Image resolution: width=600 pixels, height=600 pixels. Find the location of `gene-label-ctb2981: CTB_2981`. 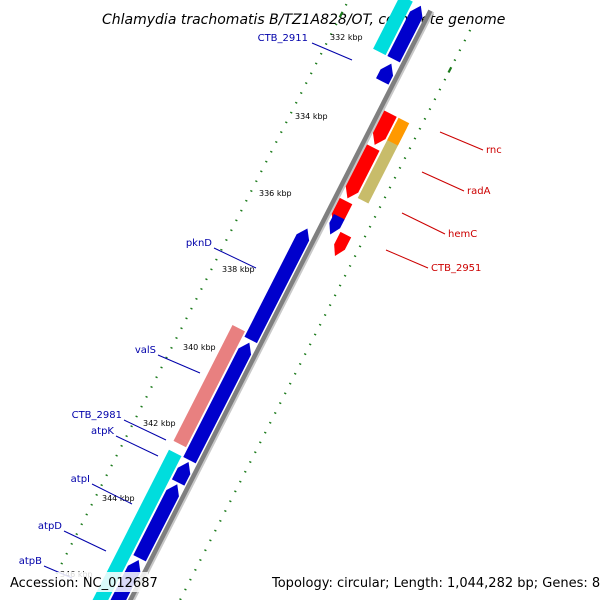

gene-label-ctb2981: CTB_2981 is located at coordinates (97, 415).